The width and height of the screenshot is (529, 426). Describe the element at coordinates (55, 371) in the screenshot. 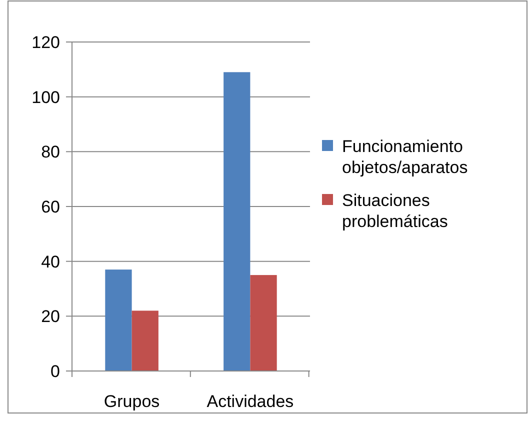

I see `y-tick-label: 0` at that location.